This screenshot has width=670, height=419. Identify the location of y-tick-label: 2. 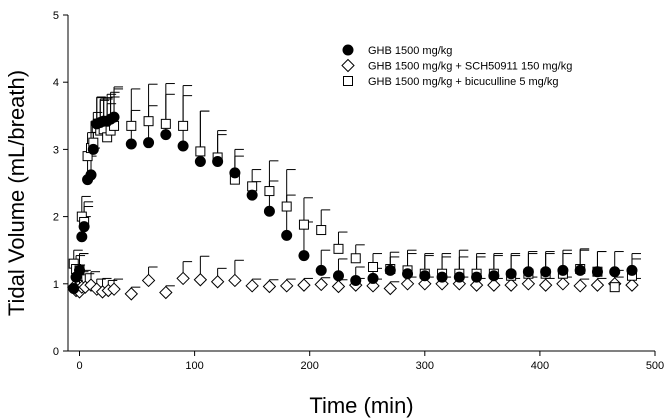
(56, 218).